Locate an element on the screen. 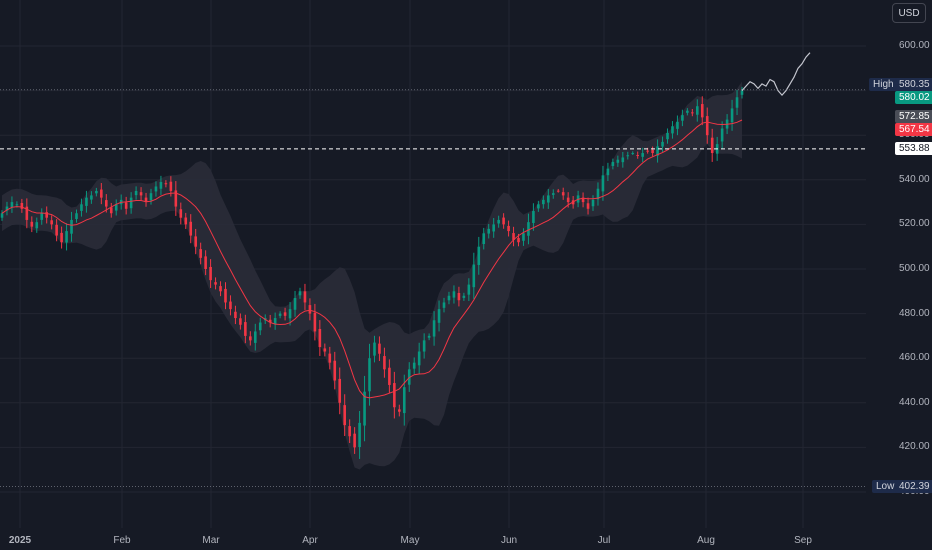 The width and height of the screenshot is (932, 550). forecast-line is located at coordinates (776, 74).